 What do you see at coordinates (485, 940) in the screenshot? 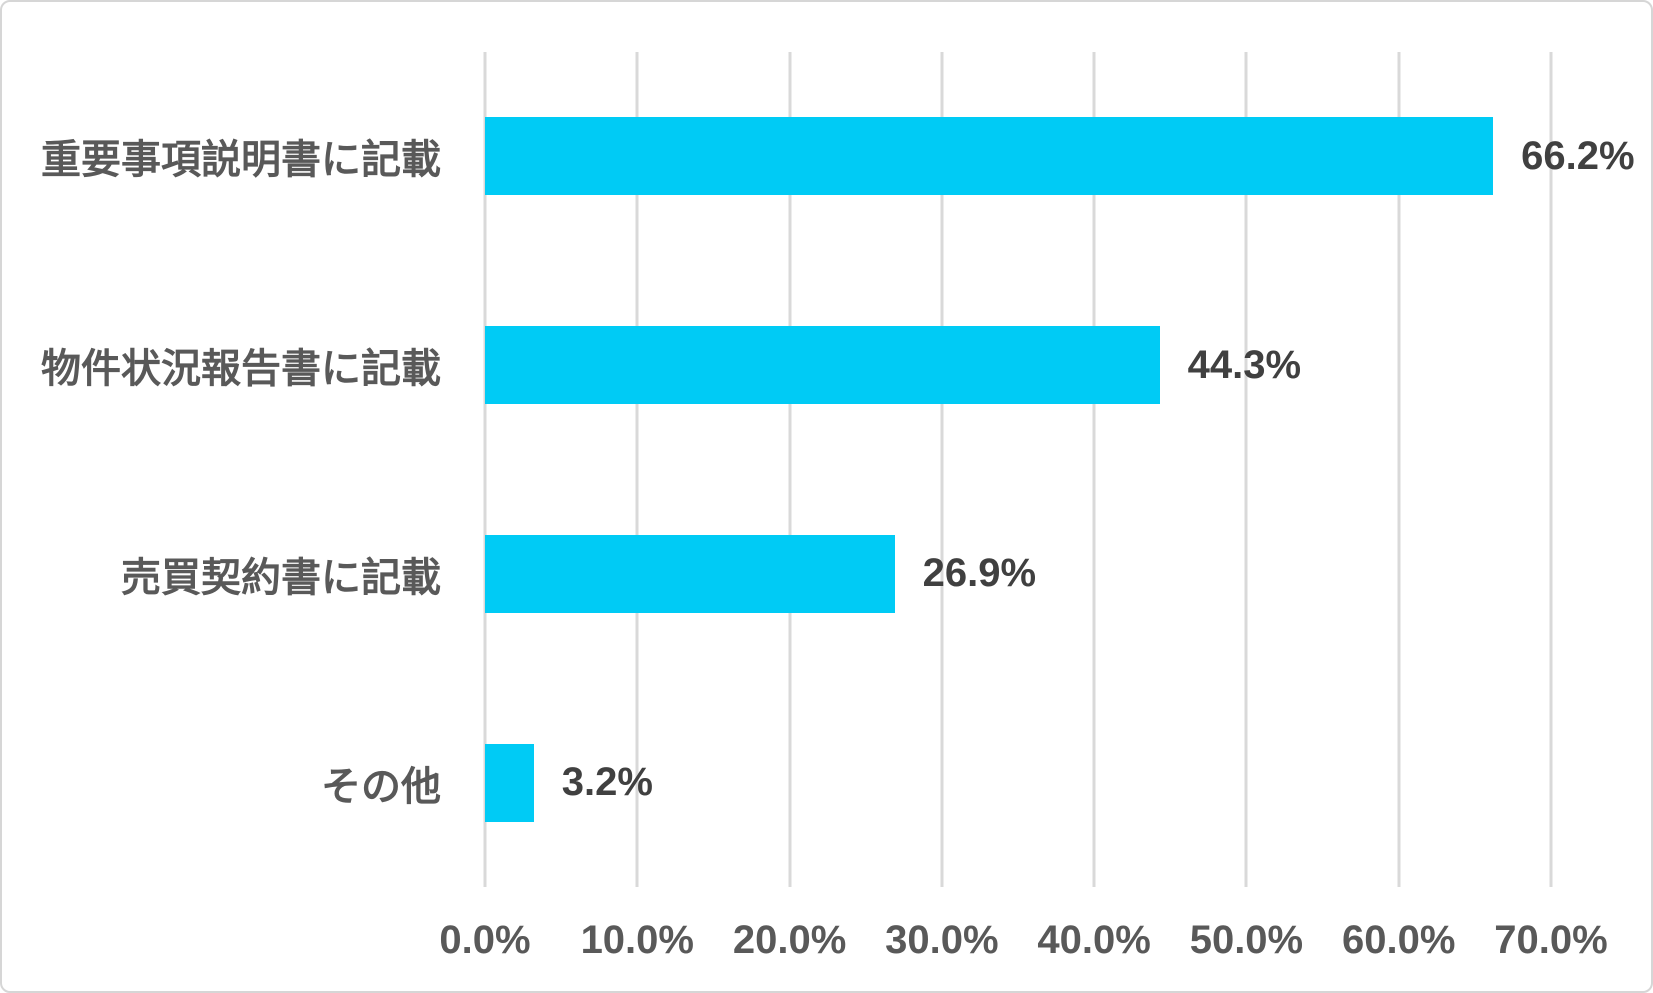
I see `x-tick-label: 0.0%` at bounding box center [485, 940].